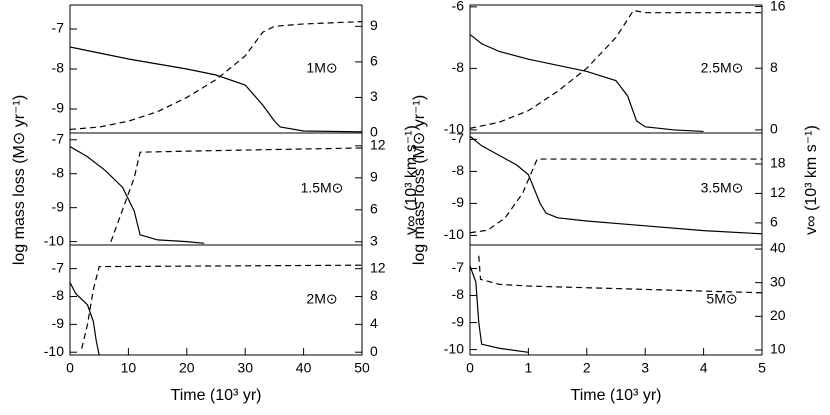 This screenshot has height=415, width=830. Describe the element at coordinates (529, 368) in the screenshot. I see `x-tick-label: 1` at that location.